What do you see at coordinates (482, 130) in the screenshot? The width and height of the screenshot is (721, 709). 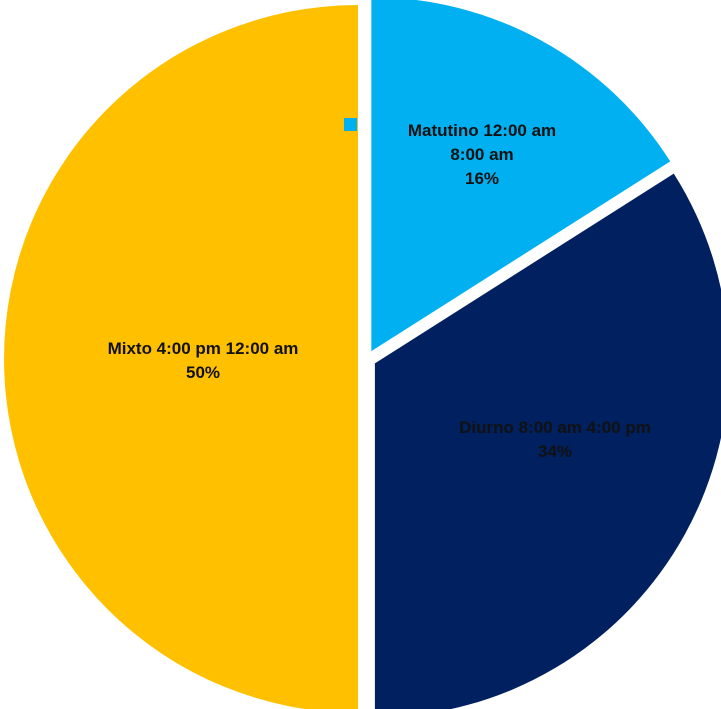 I see `slice-label-line: Matutino 12:00 am` at bounding box center [482, 130].